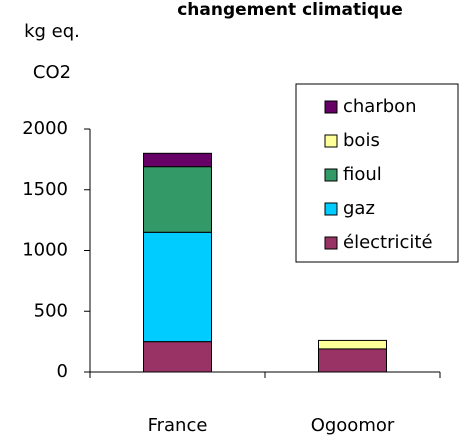 This screenshot has height=441, width=473. Describe the element at coordinates (178, 425) in the screenshot. I see `x-tick-label: France` at that location.